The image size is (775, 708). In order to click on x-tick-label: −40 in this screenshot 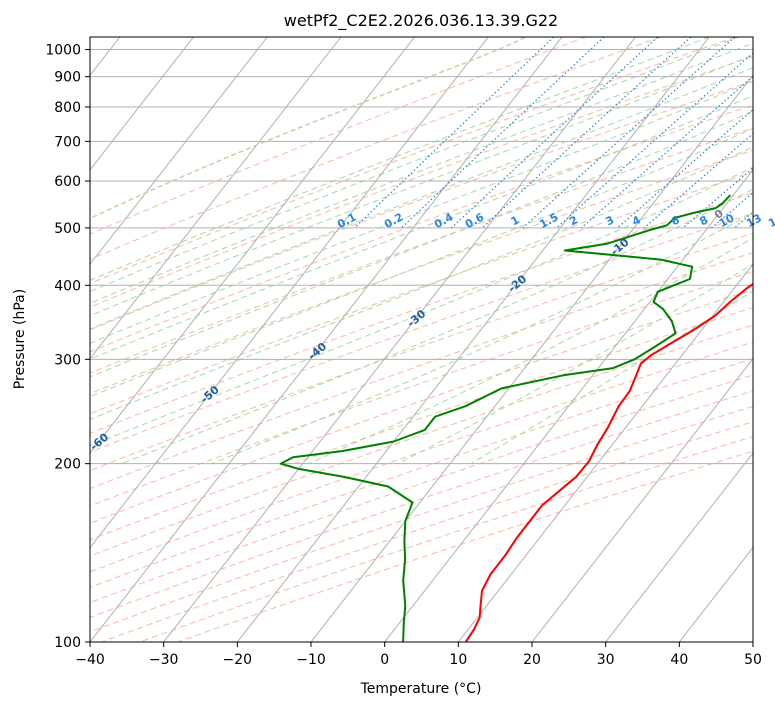, I will do `click(90, 660)`.